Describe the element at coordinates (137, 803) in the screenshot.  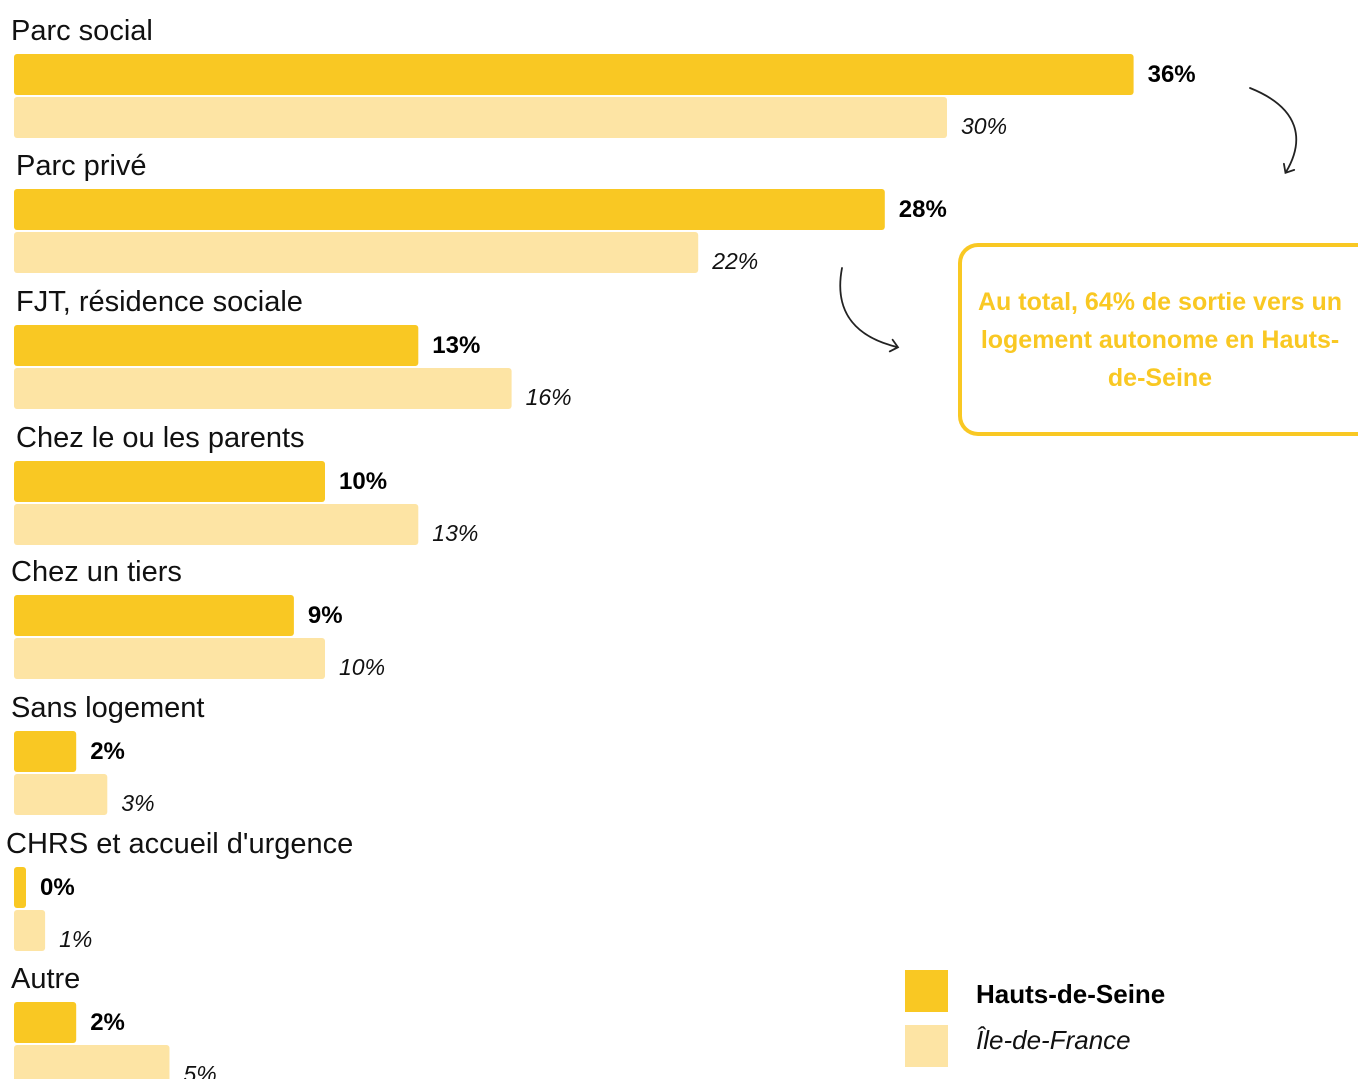
I see `value-label-ile-de-france-sans-logement: 3%` at that location.